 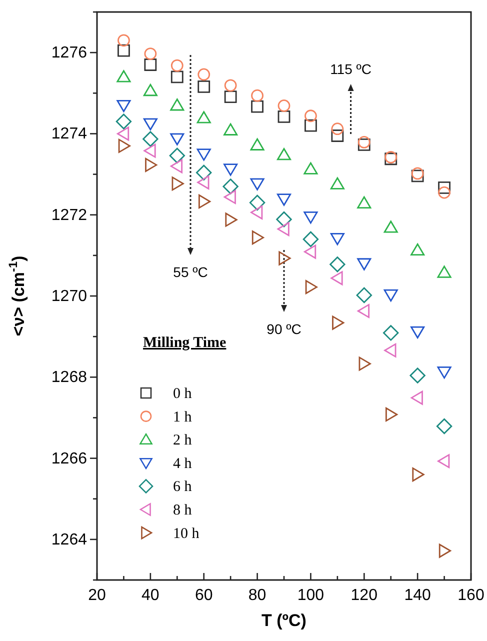 What do you see at coordinates (151, 595) in the screenshot?
I see `x-tick-label: 40` at bounding box center [151, 595].